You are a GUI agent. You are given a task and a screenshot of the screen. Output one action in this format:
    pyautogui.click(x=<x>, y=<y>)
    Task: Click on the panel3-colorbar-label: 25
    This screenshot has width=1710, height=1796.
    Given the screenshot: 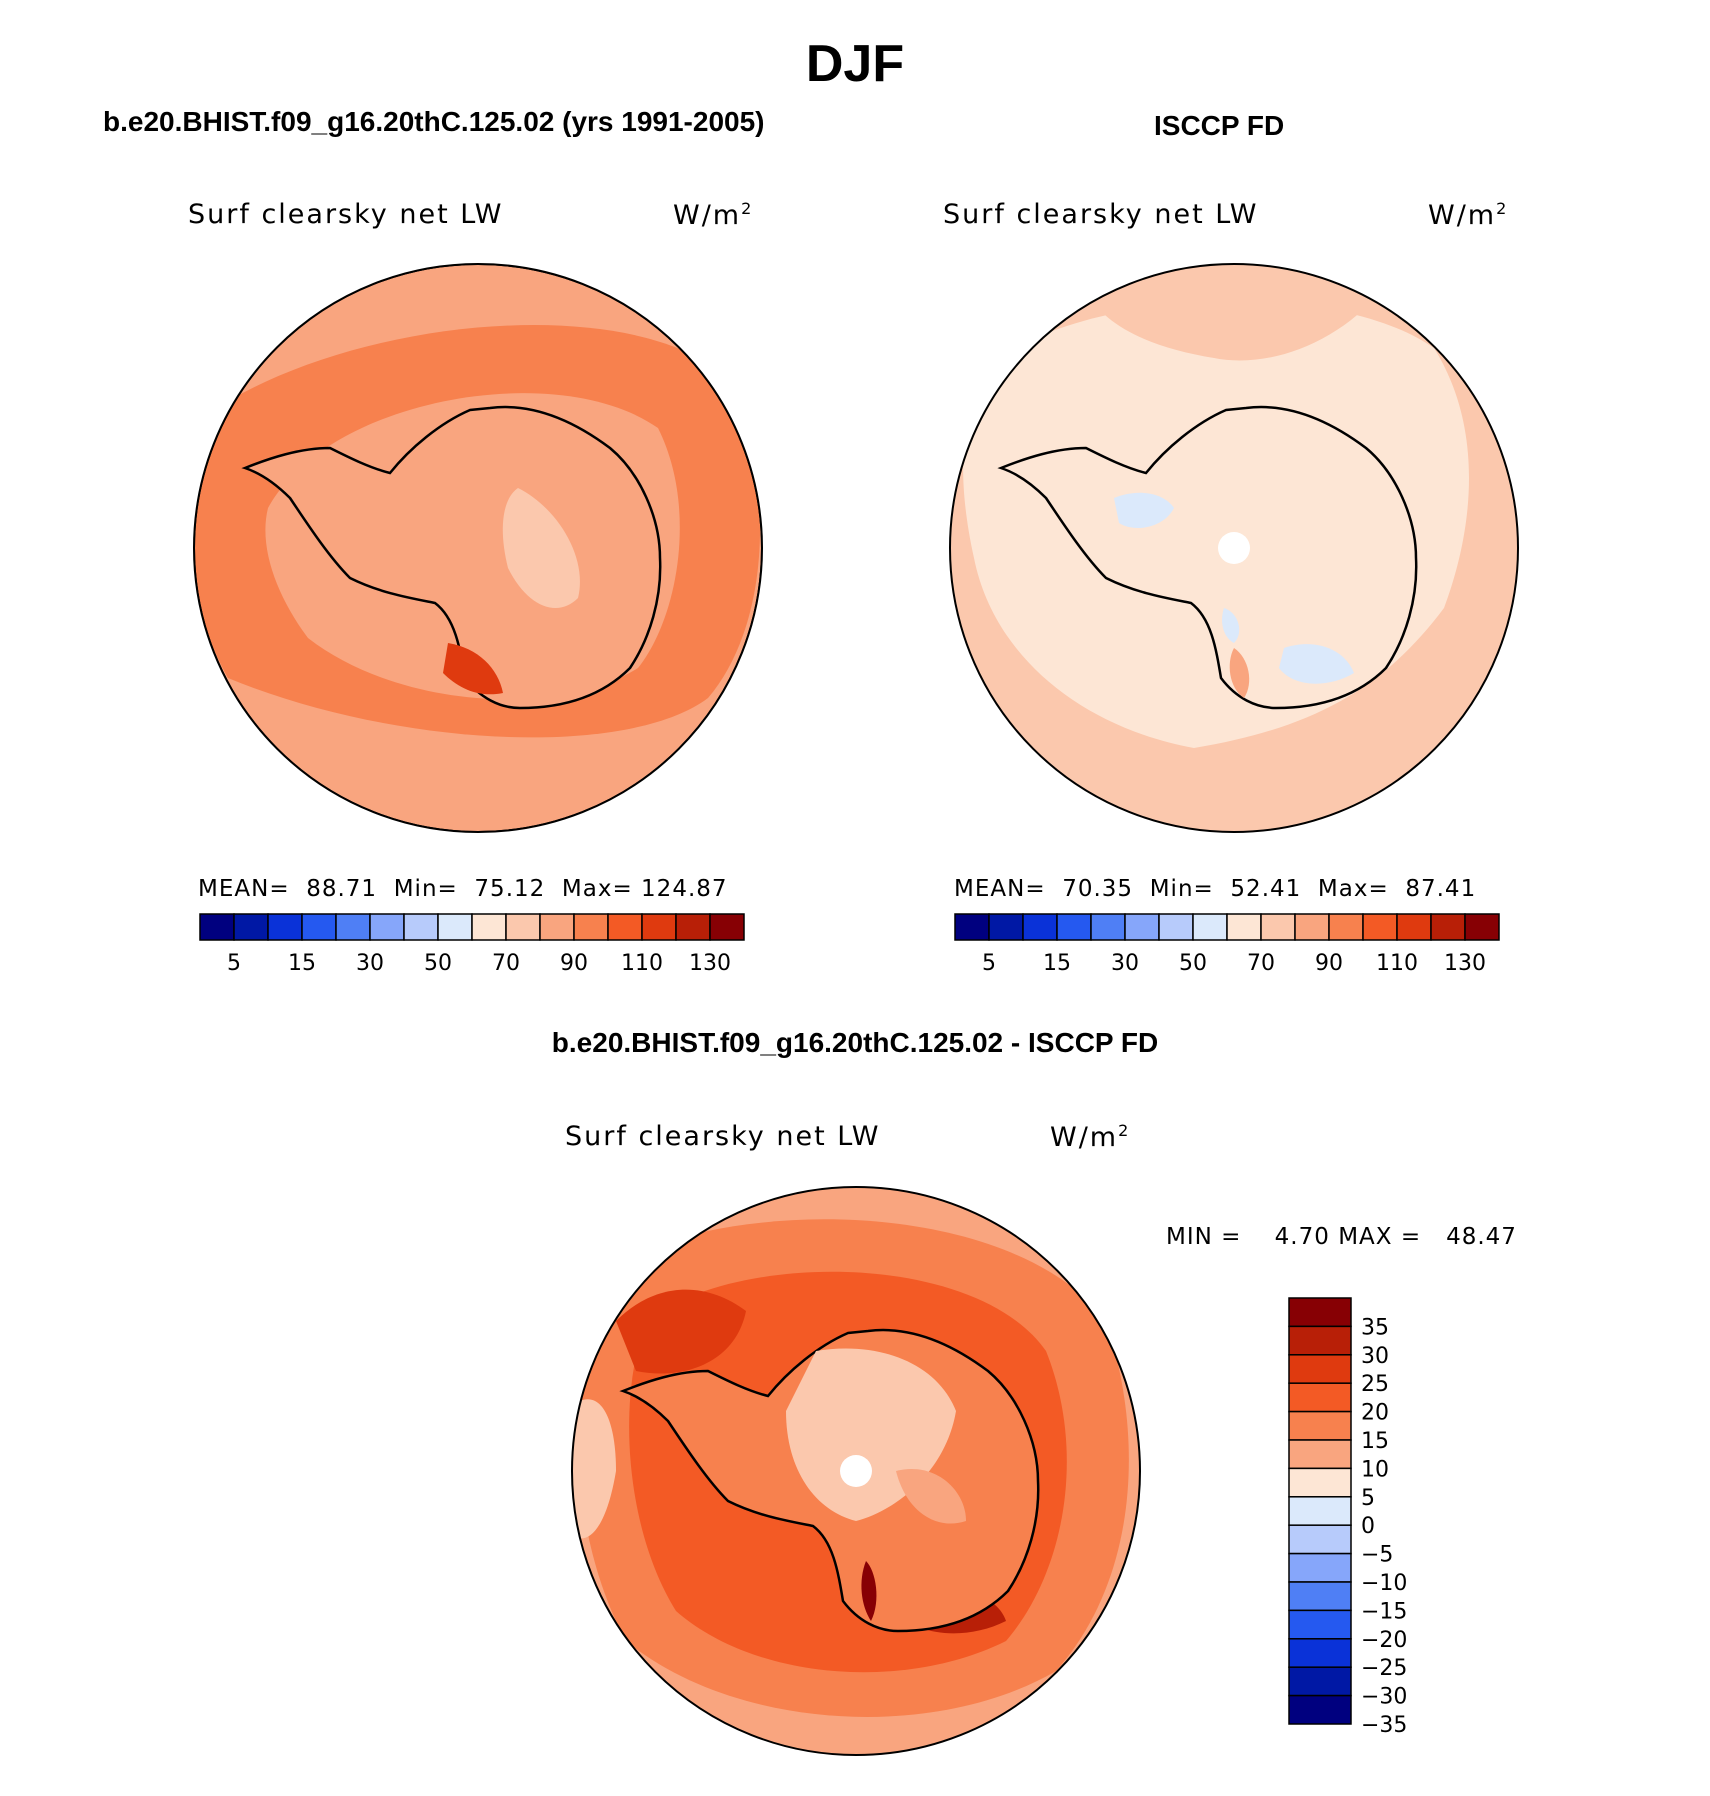 What is the action you would take?
    pyautogui.click(x=1375, y=1384)
    